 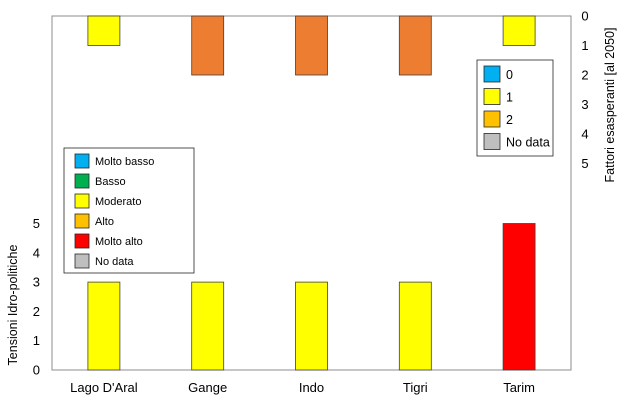 I want to click on category-label-2: Indo, so click(x=311, y=387).